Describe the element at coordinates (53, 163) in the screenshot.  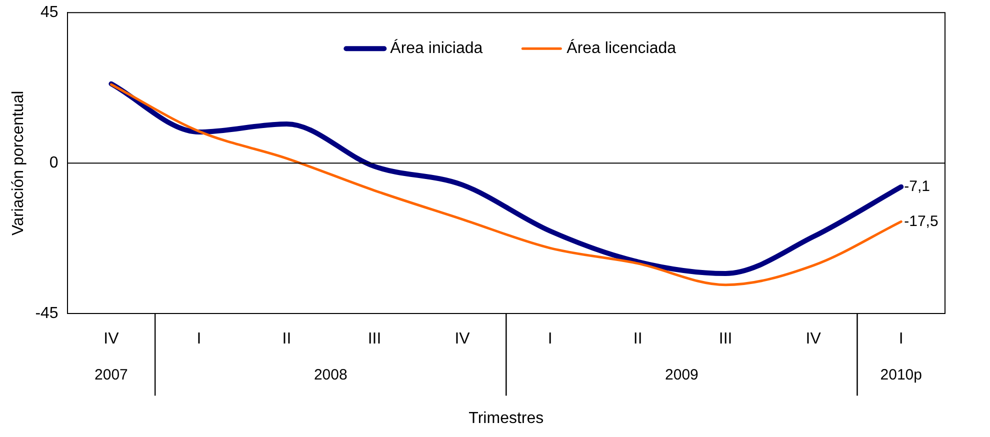
I see `y-tick-label: 0` at that location.